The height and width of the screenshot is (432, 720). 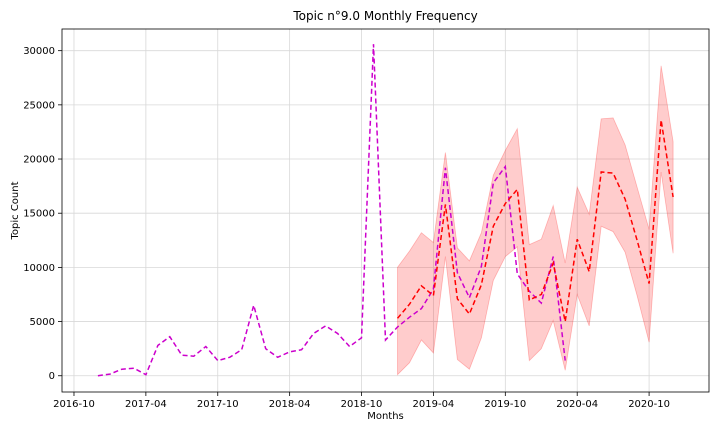 What do you see at coordinates (39, 160) in the screenshot?
I see `y-tick-label: 20000` at bounding box center [39, 160].